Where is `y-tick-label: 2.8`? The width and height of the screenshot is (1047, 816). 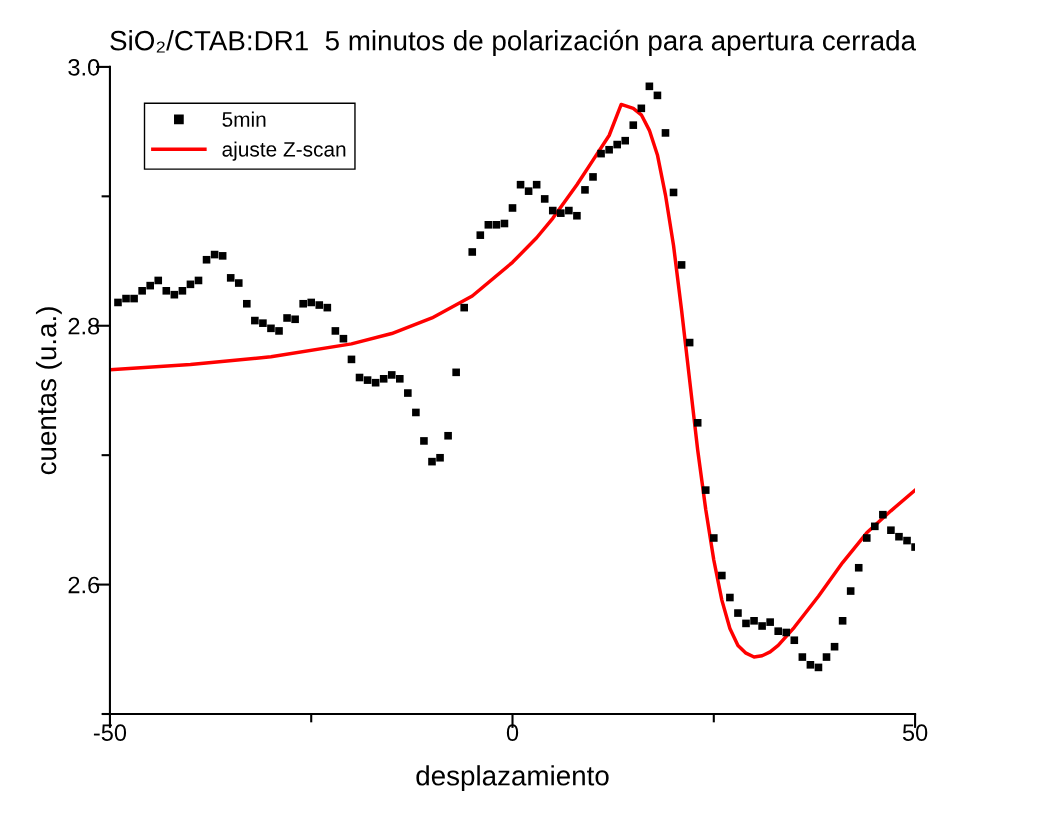 y-tick-label: 2.8 is located at coordinates (84, 326).